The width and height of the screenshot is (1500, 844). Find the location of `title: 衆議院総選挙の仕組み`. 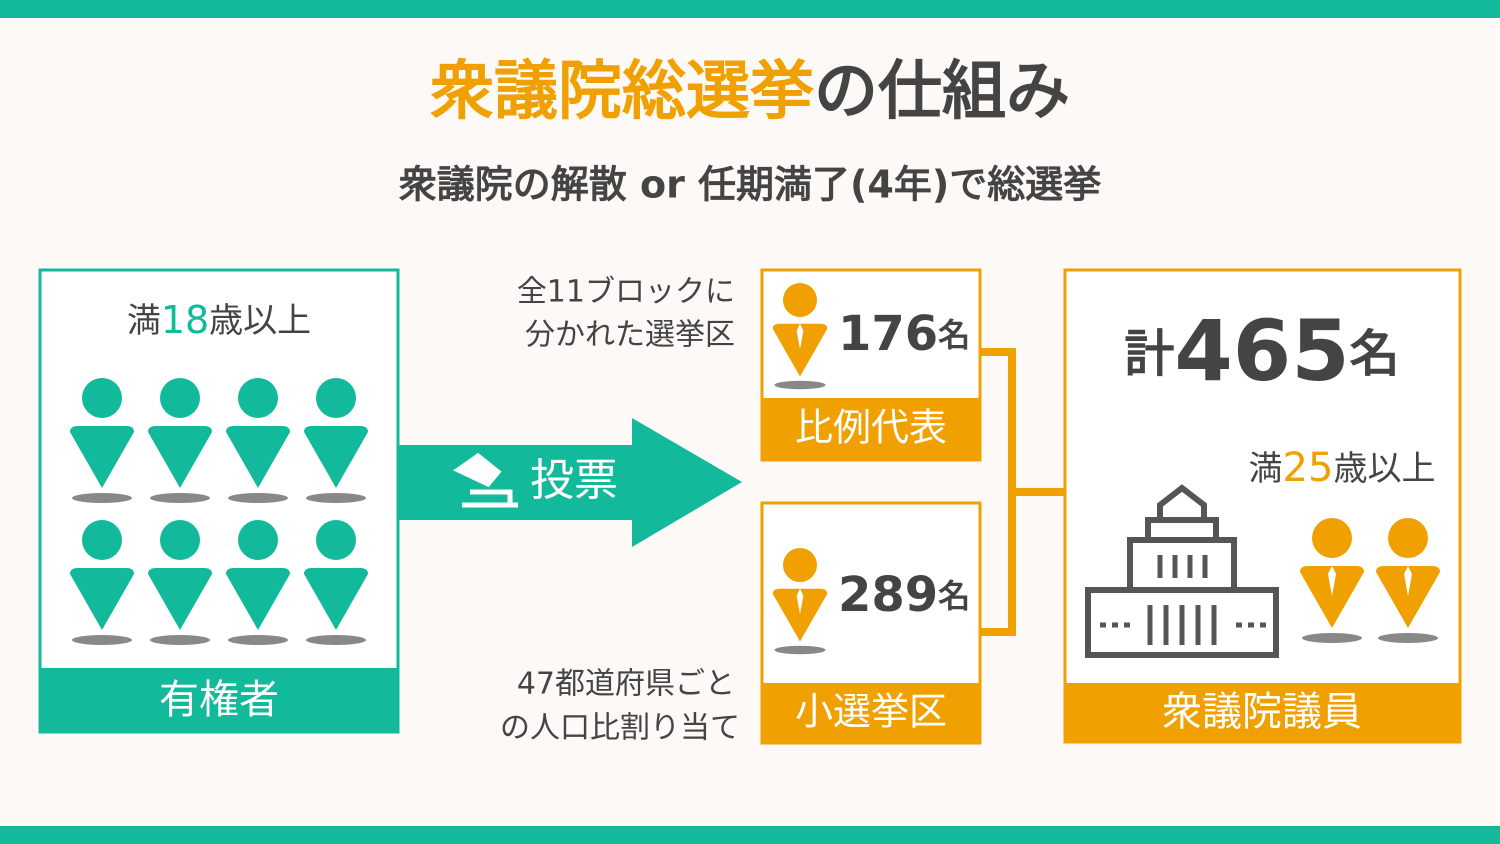

title: 衆議院総選挙の仕組み is located at coordinates (750, 92).